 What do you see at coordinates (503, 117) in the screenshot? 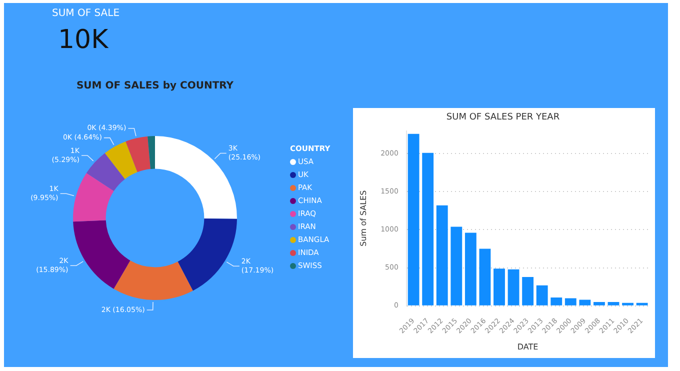
I see `chart-title: SUM OF SALES PER YEAR` at bounding box center [503, 117].